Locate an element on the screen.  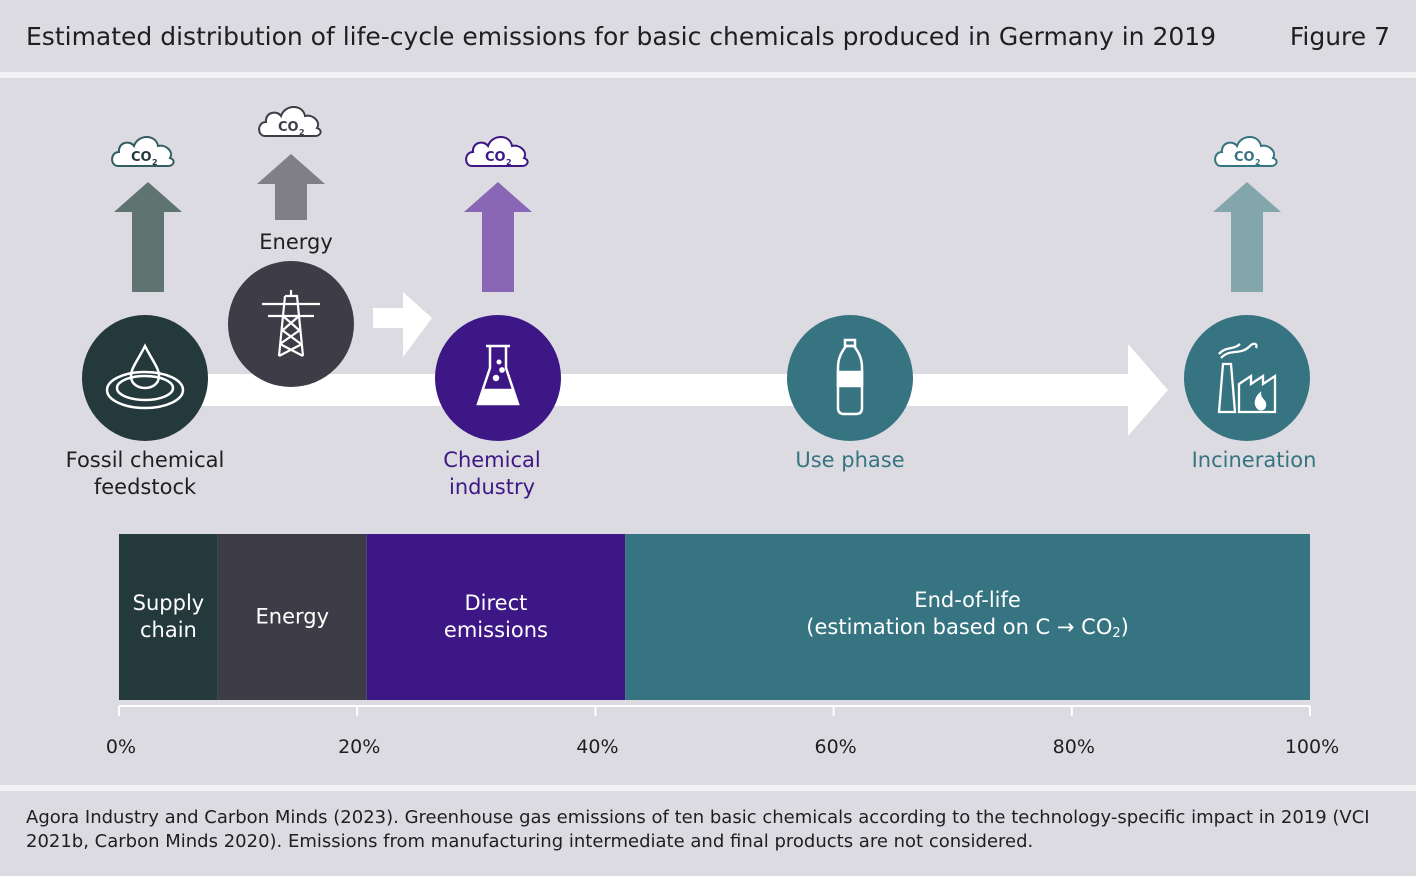
stage-label-use-phase: Use phase is located at coordinates (850, 460).